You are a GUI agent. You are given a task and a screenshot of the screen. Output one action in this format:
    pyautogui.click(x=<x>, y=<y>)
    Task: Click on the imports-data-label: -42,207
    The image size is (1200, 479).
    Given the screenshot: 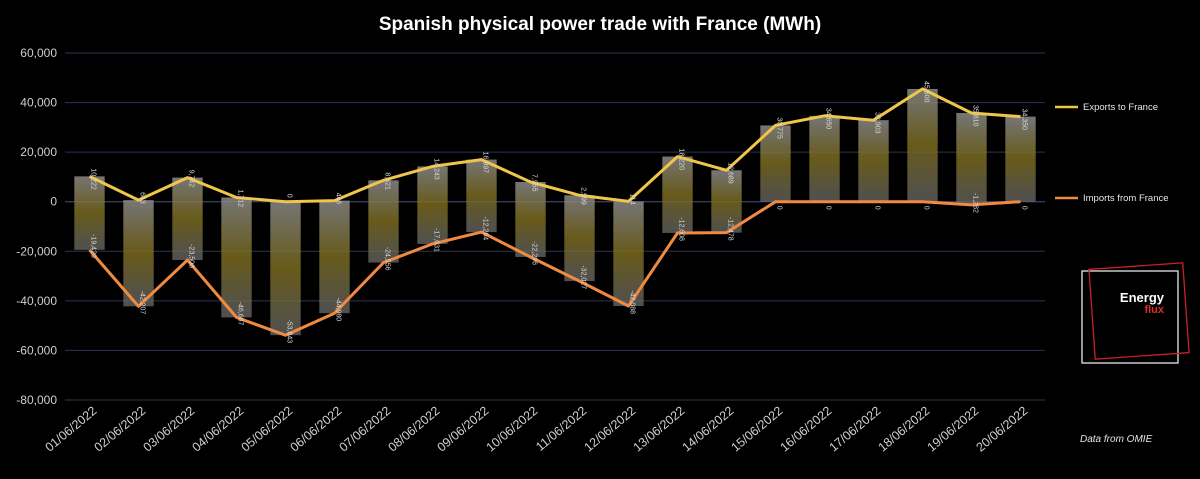 What is the action you would take?
    pyautogui.click(x=142, y=303)
    